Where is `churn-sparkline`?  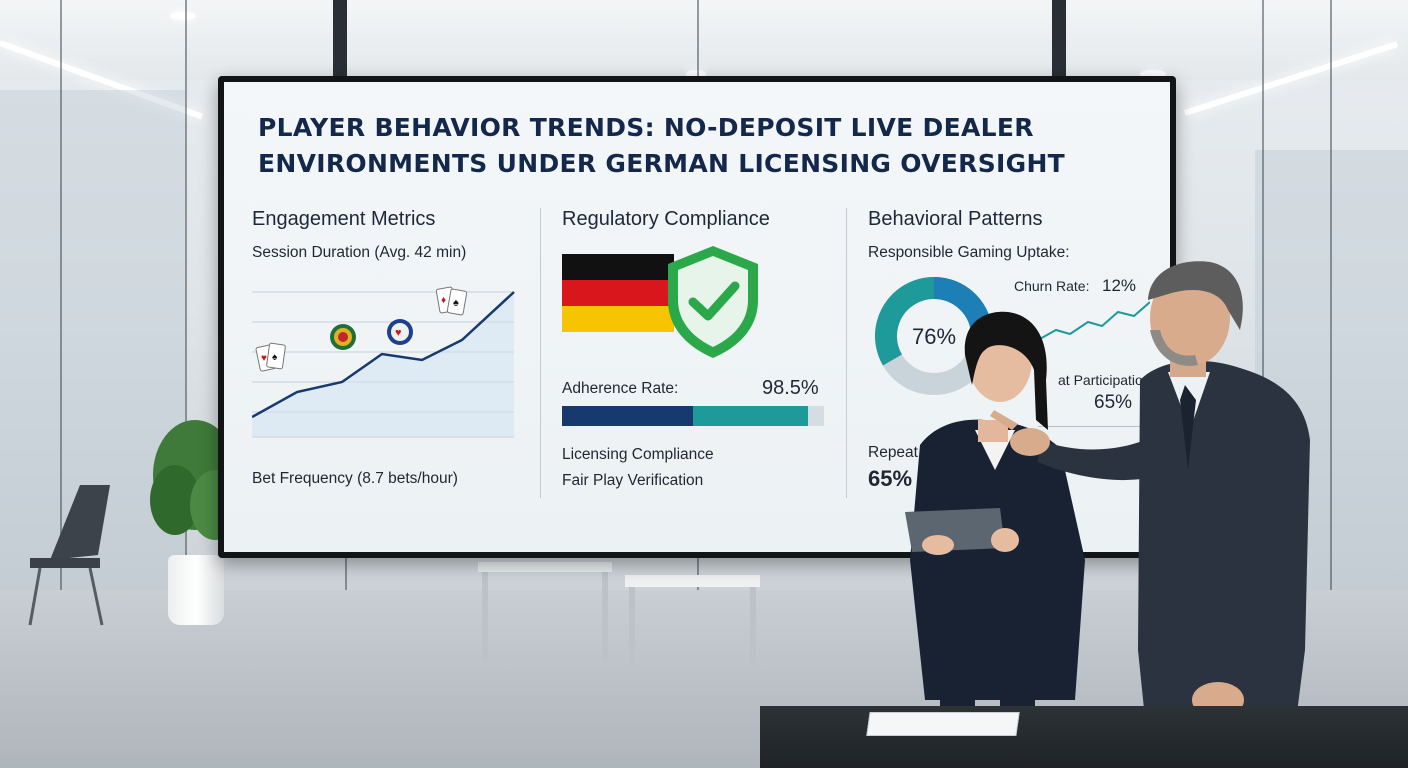
churn-sparkline is located at coordinates (1094, 321).